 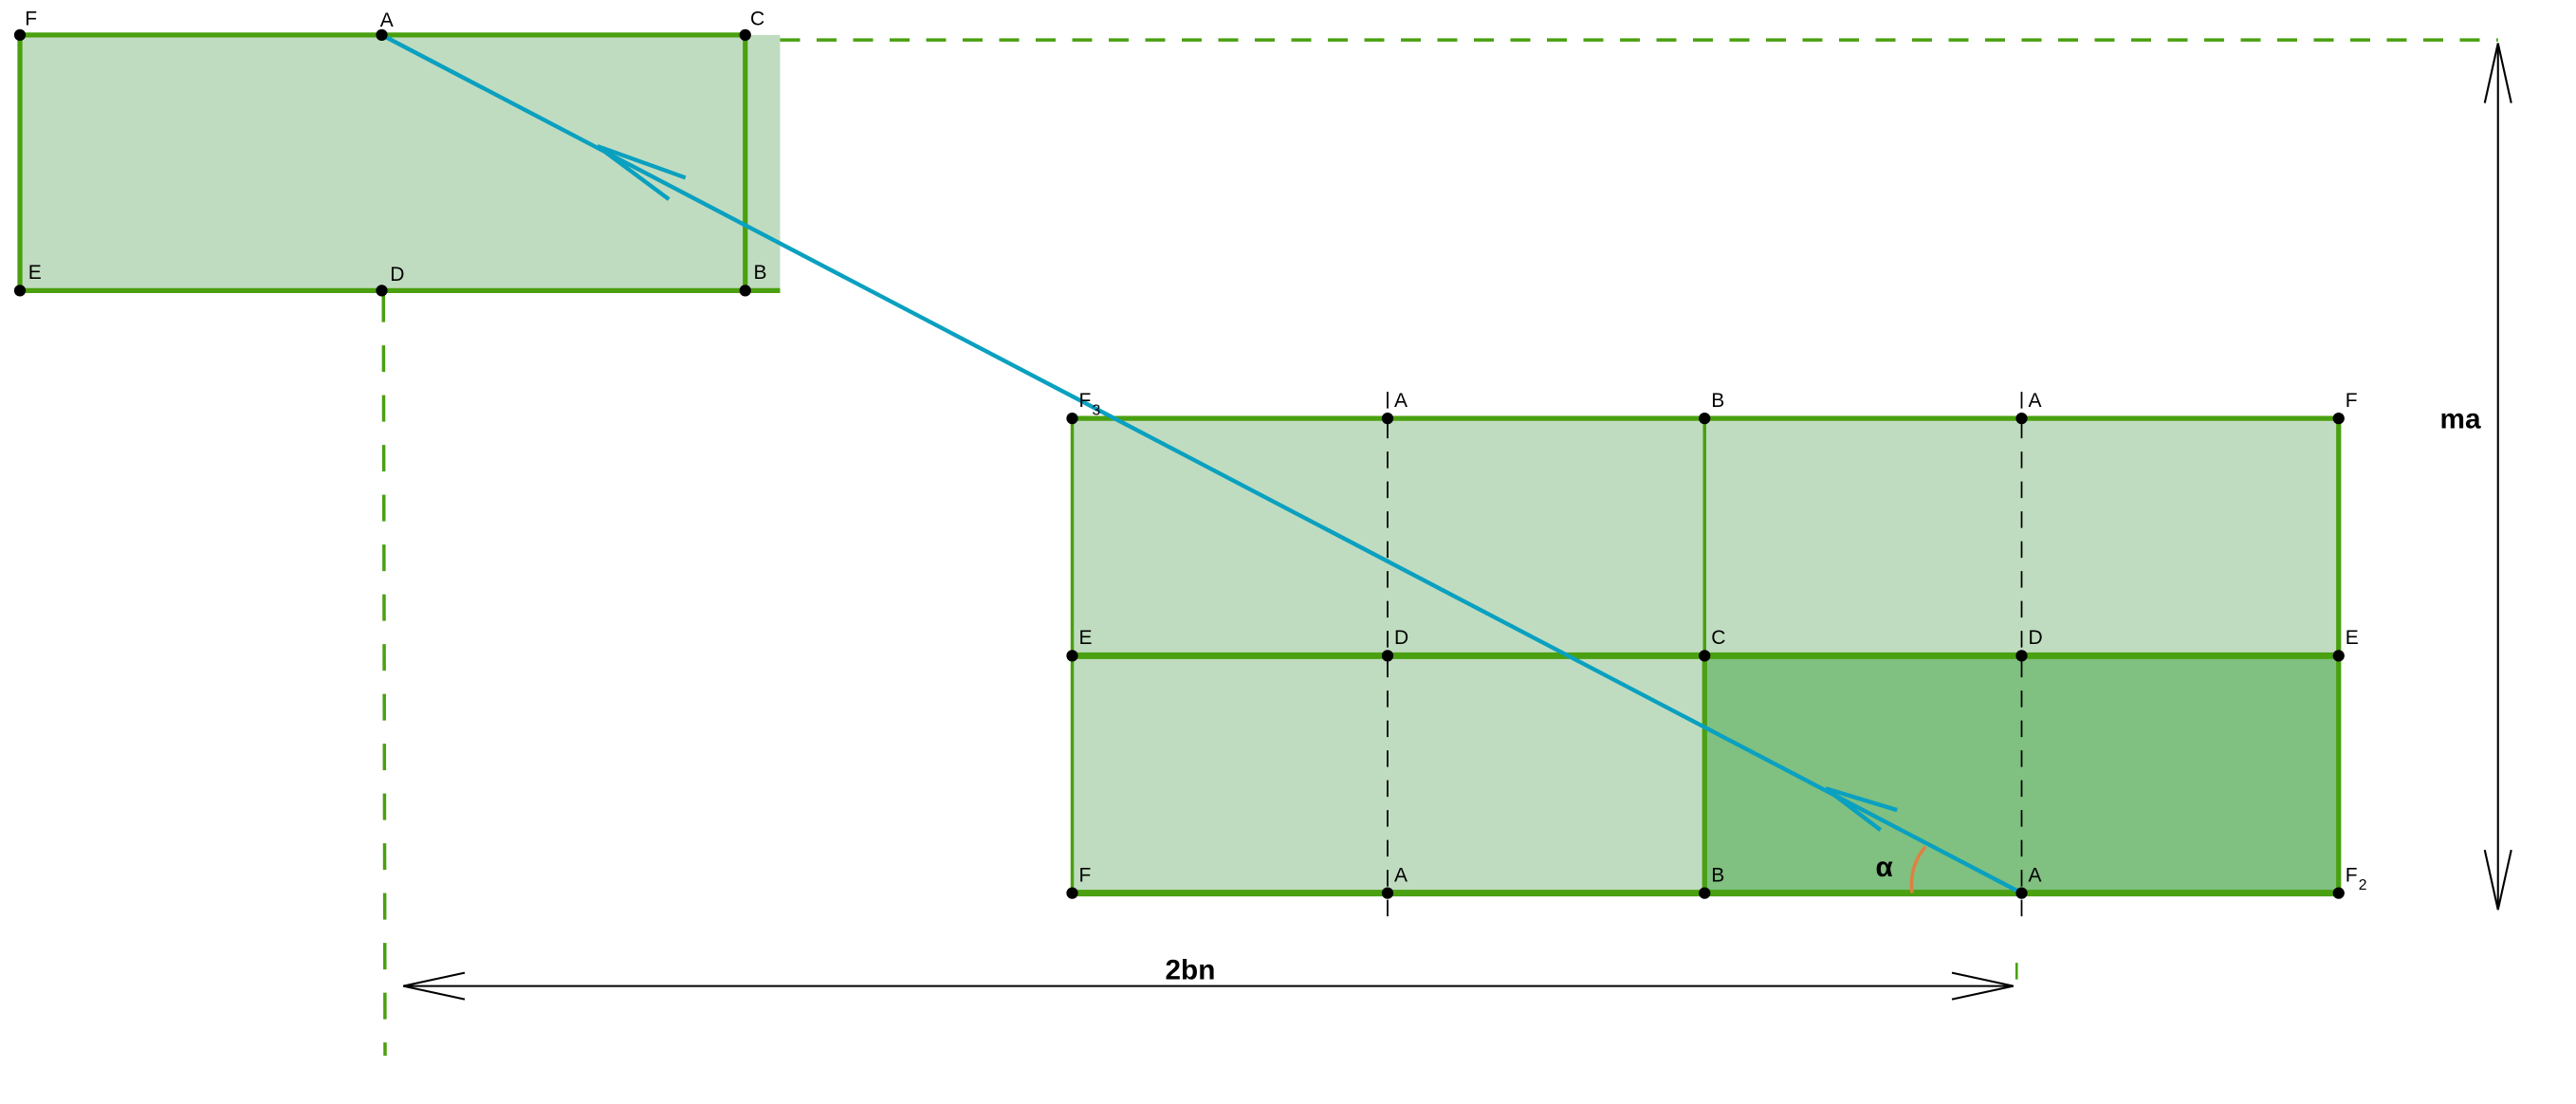 What do you see at coordinates (2460, 419) in the screenshot?
I see `ma-label: ma` at bounding box center [2460, 419].